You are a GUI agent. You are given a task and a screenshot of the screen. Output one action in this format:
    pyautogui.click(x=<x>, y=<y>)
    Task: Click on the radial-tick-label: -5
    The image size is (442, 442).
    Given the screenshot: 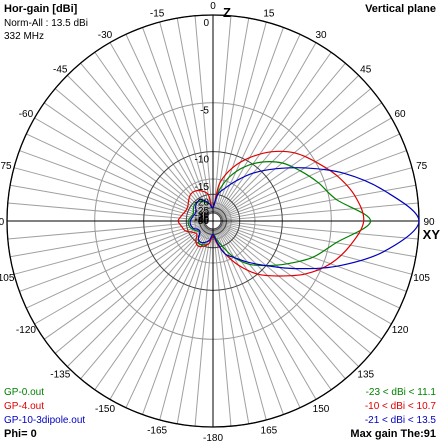 What is the action you would take?
    pyautogui.click(x=204, y=111)
    